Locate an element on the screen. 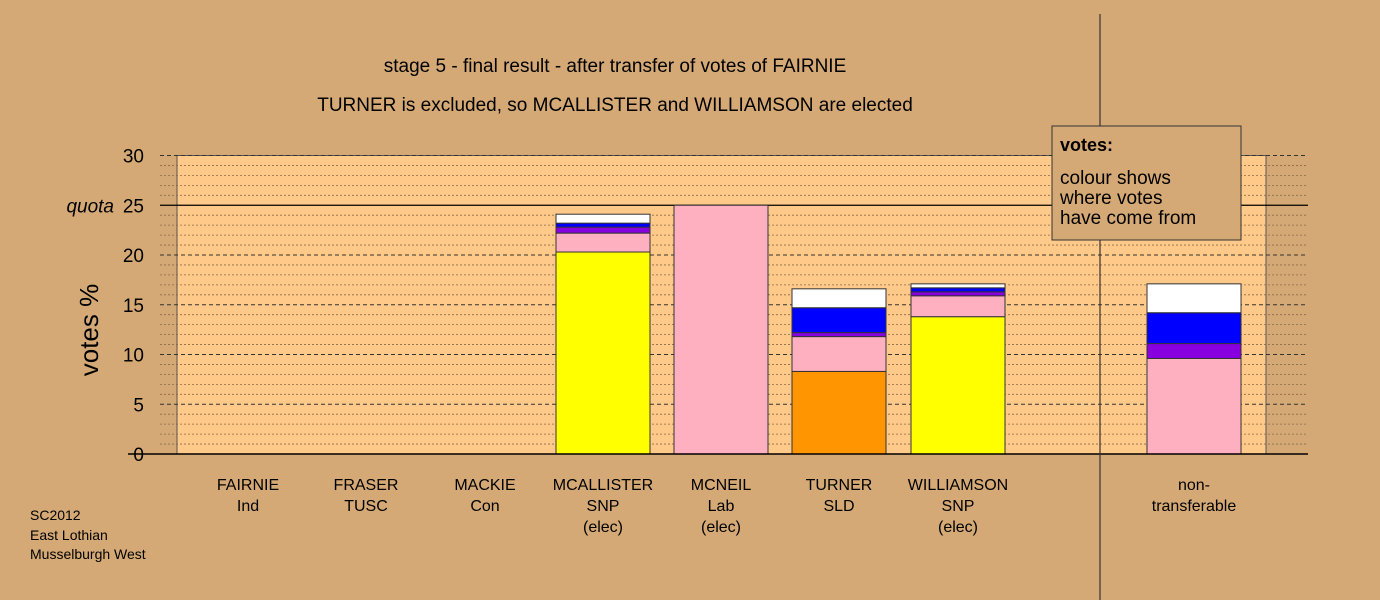 This screenshot has width=1380, height=600. footer-line-1: SC2012 is located at coordinates (55, 515).